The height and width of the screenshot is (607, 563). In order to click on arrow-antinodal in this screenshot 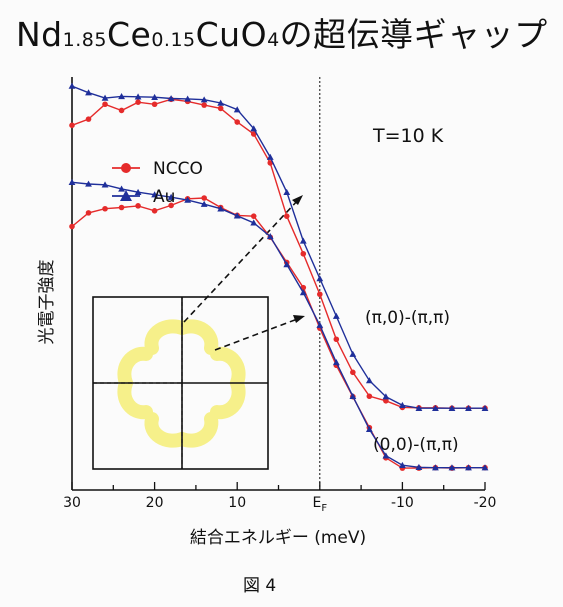, I will do `click(241, 260)`.